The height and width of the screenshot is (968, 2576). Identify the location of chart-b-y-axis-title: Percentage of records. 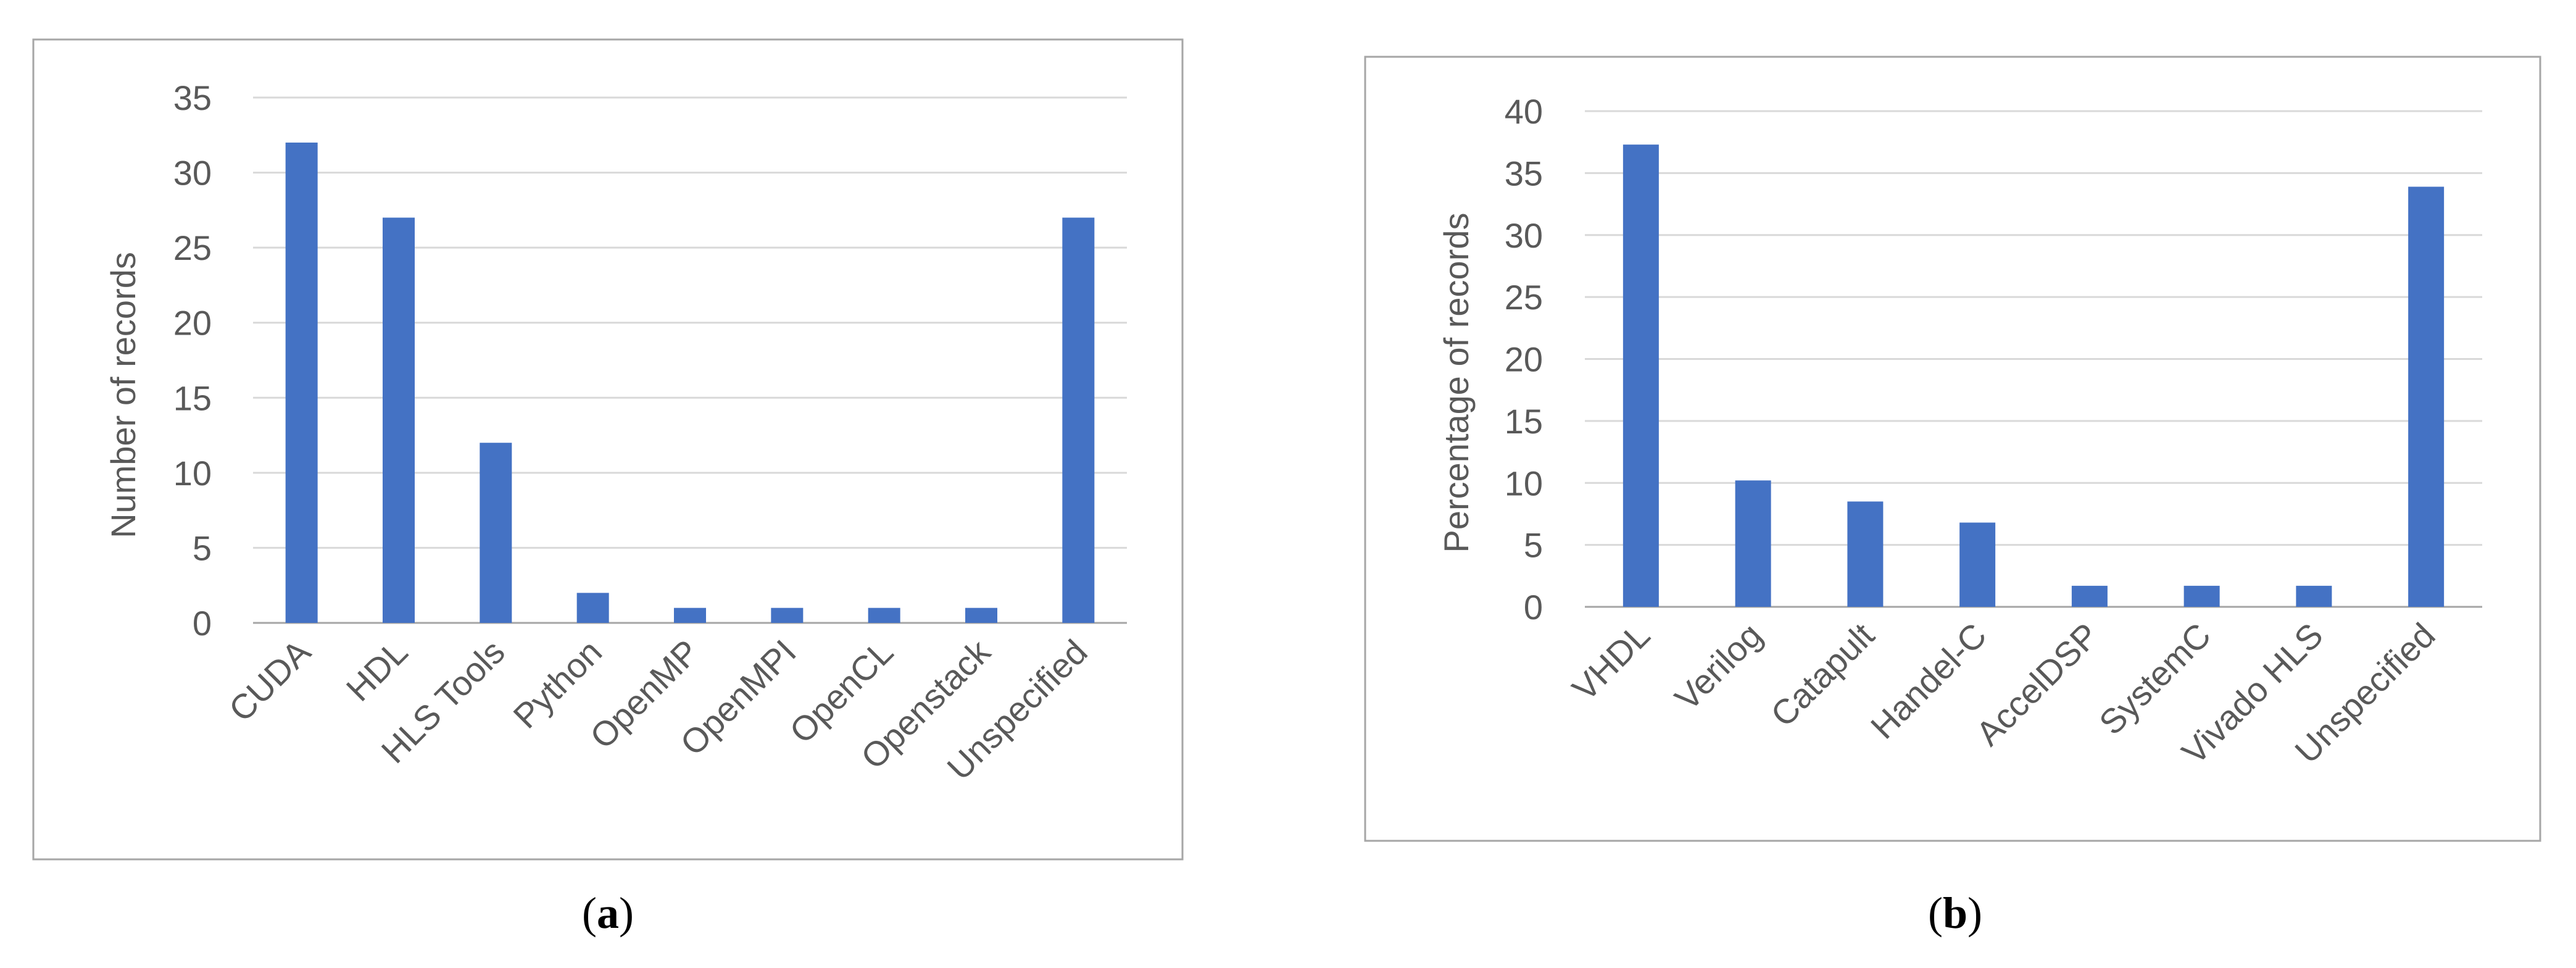
(1456, 383).